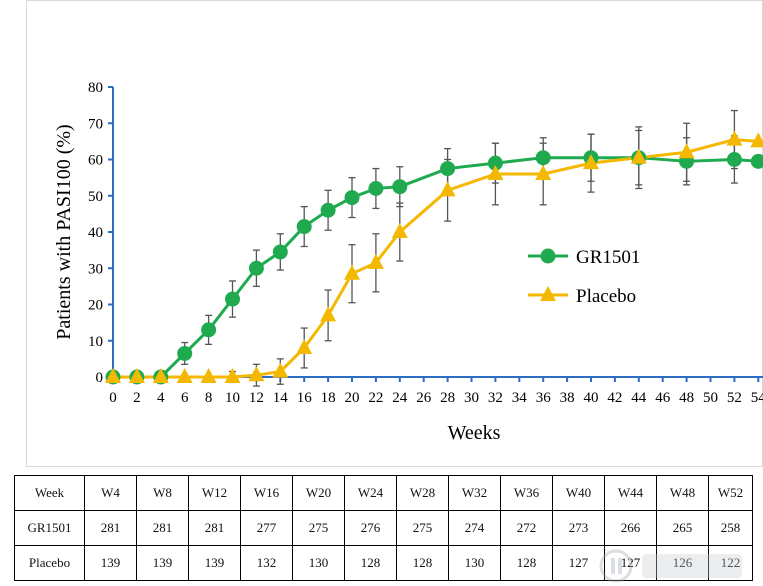 The height and width of the screenshot is (586, 763). I want to click on table-cell: 258, so click(730, 528).